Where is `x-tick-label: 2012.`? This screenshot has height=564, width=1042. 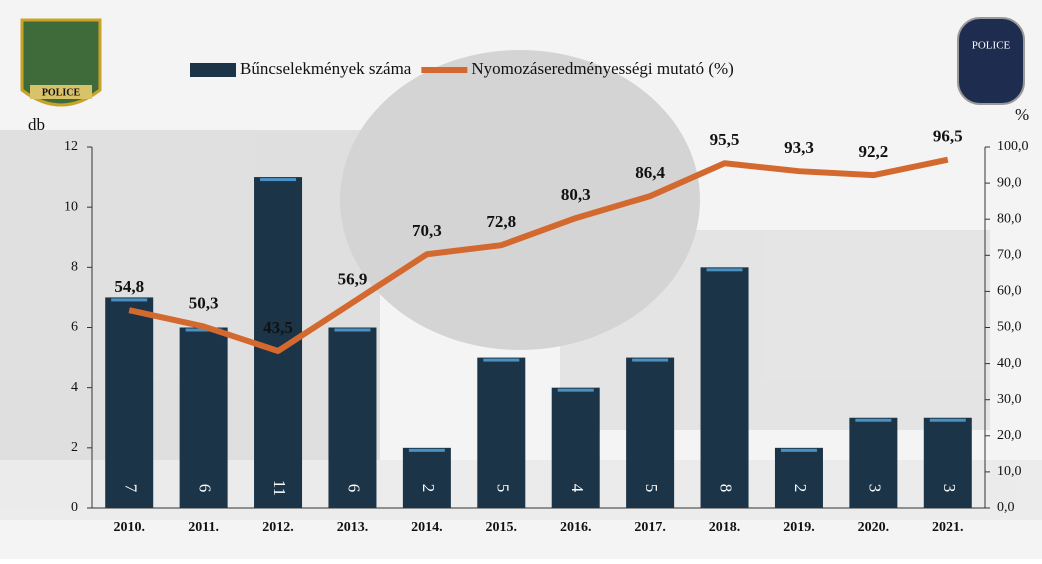
x-tick-label: 2012. is located at coordinates (278, 527).